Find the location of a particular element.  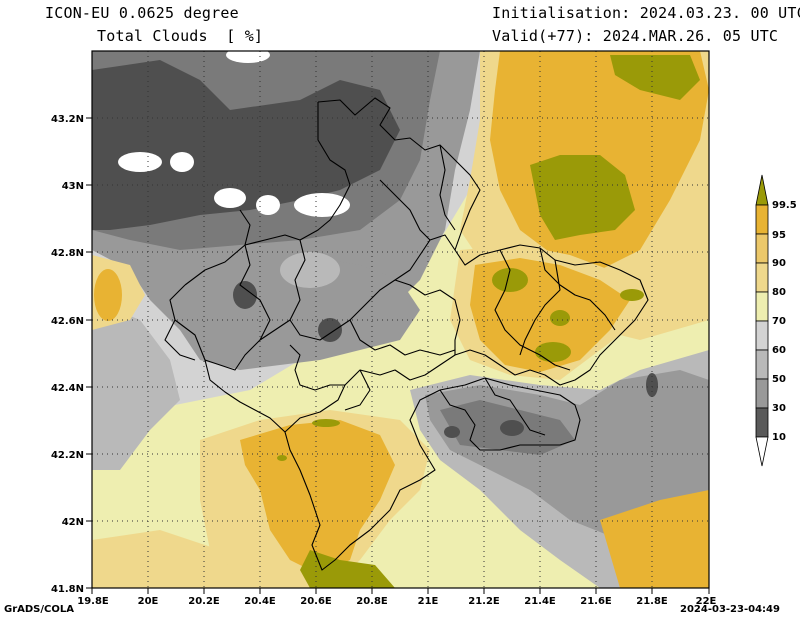

lon-label: 20.8E is located at coordinates (372, 601).